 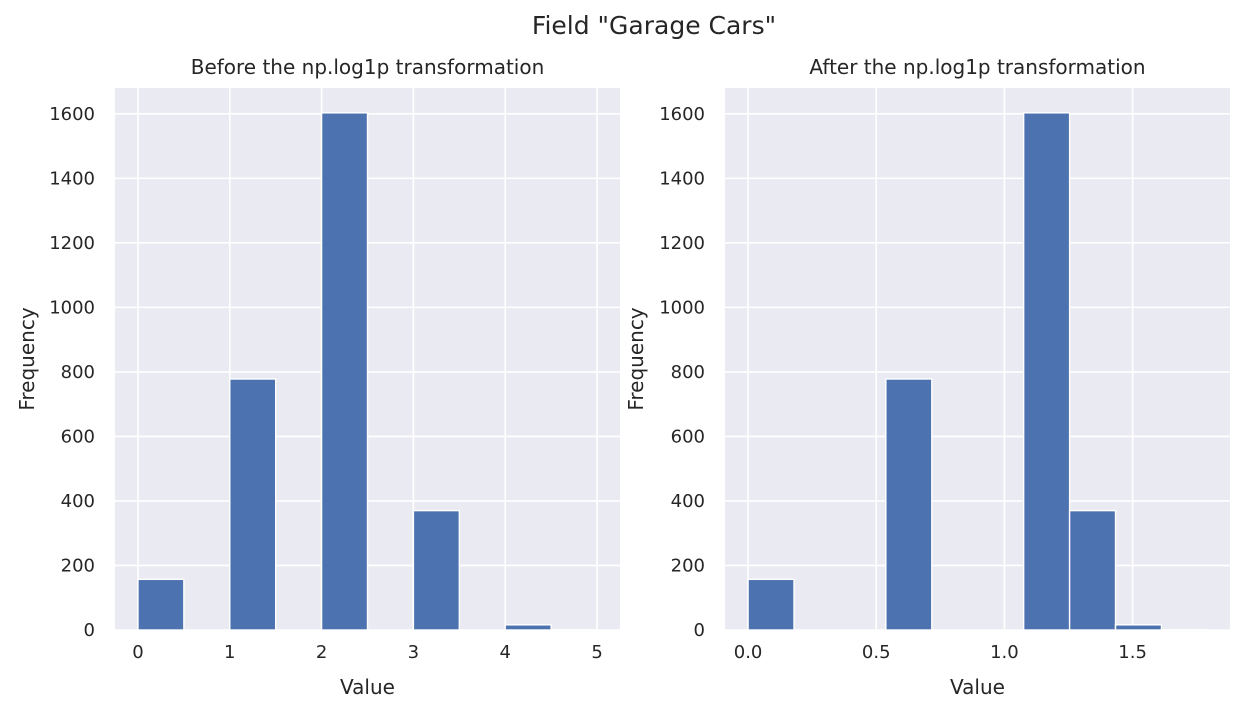 What do you see at coordinates (1132, 652) in the screenshot?
I see `x-tick-label: 1.5` at bounding box center [1132, 652].